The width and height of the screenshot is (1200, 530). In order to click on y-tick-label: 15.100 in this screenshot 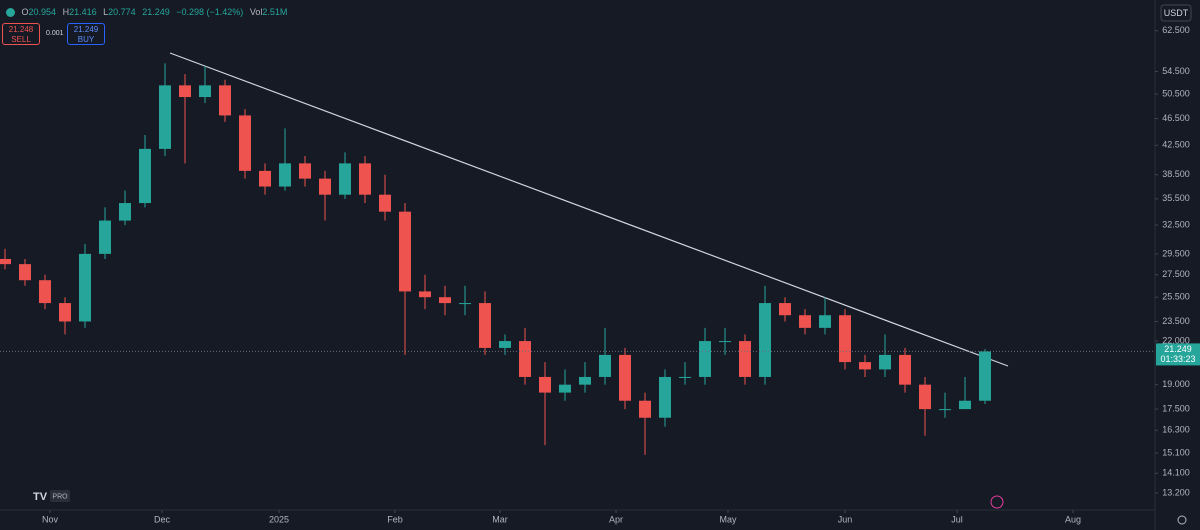, I will do `click(1176, 452)`.